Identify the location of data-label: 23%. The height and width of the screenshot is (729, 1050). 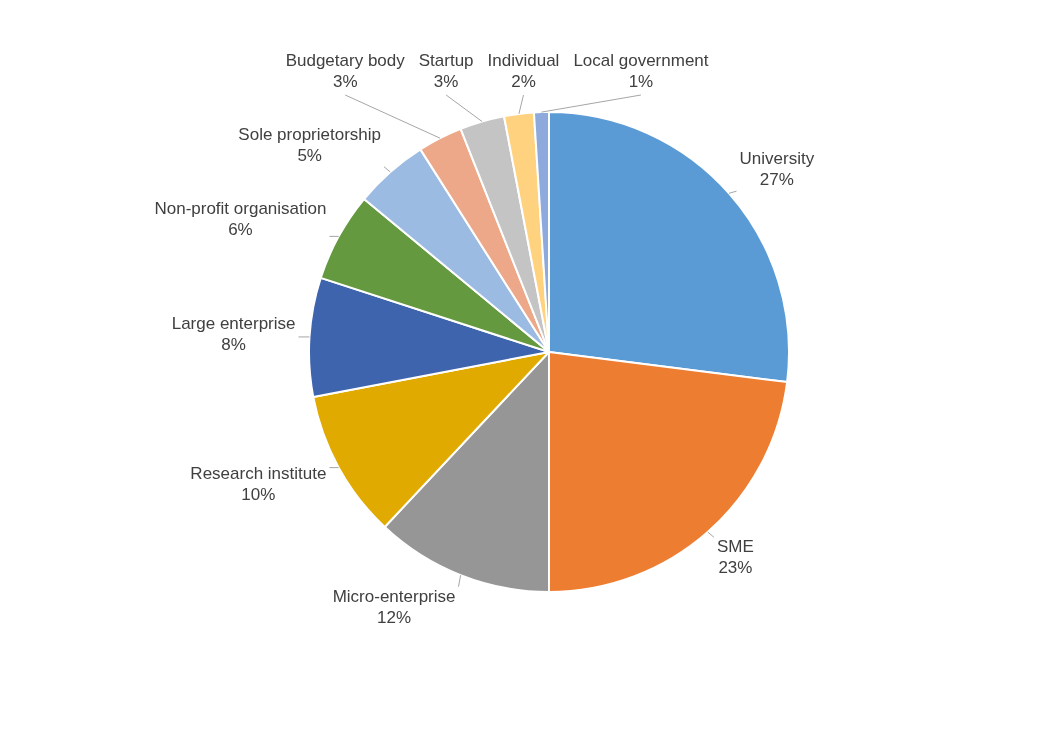
(735, 568).